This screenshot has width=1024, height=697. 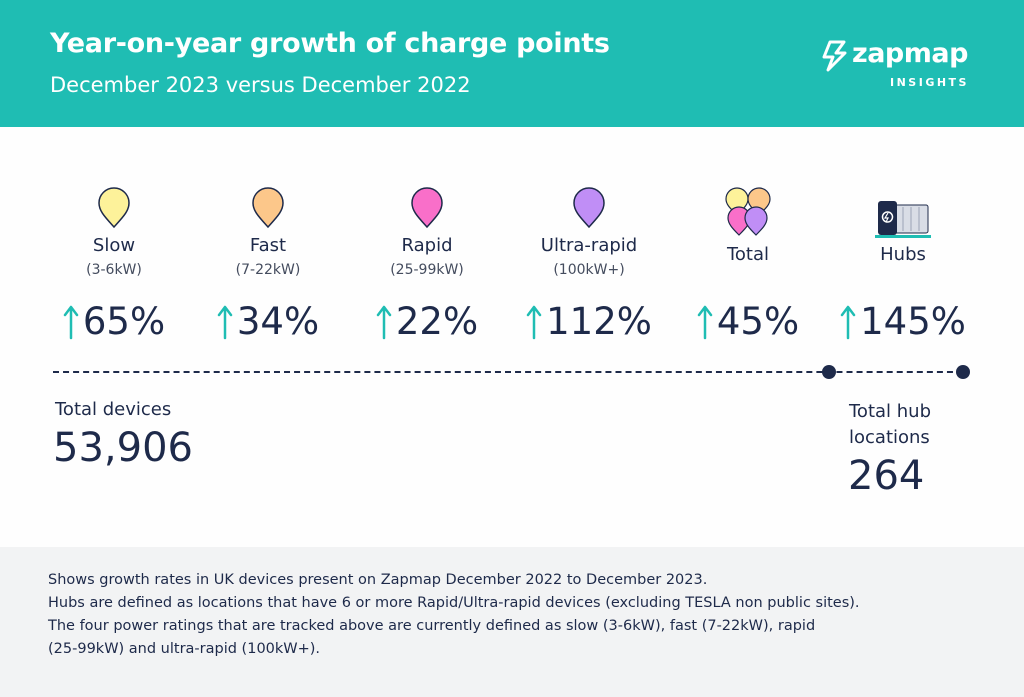 What do you see at coordinates (114, 321) in the screenshot?
I see `growth-value: 65%` at bounding box center [114, 321].